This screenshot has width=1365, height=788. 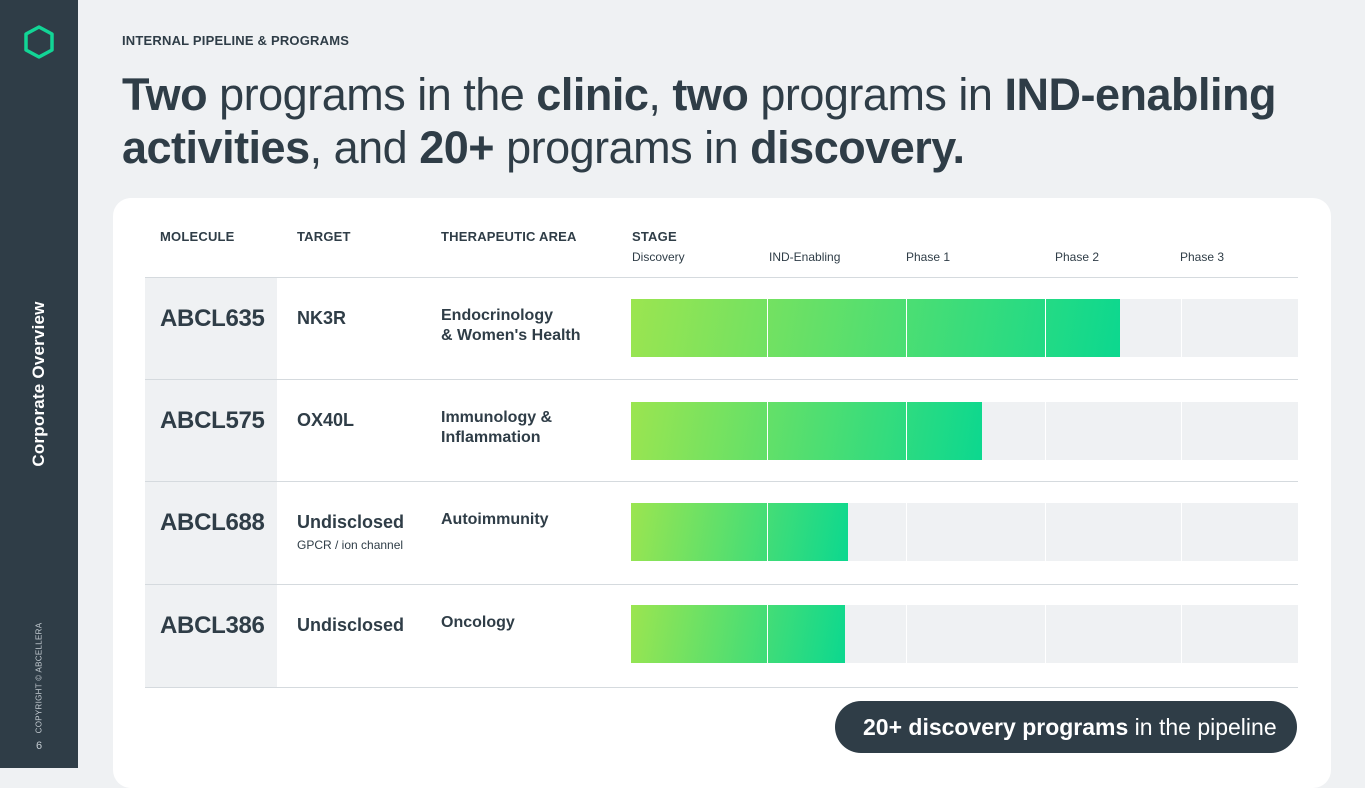 What do you see at coordinates (857, 147) in the screenshot?
I see `headline-part: discovery.` at bounding box center [857, 147].